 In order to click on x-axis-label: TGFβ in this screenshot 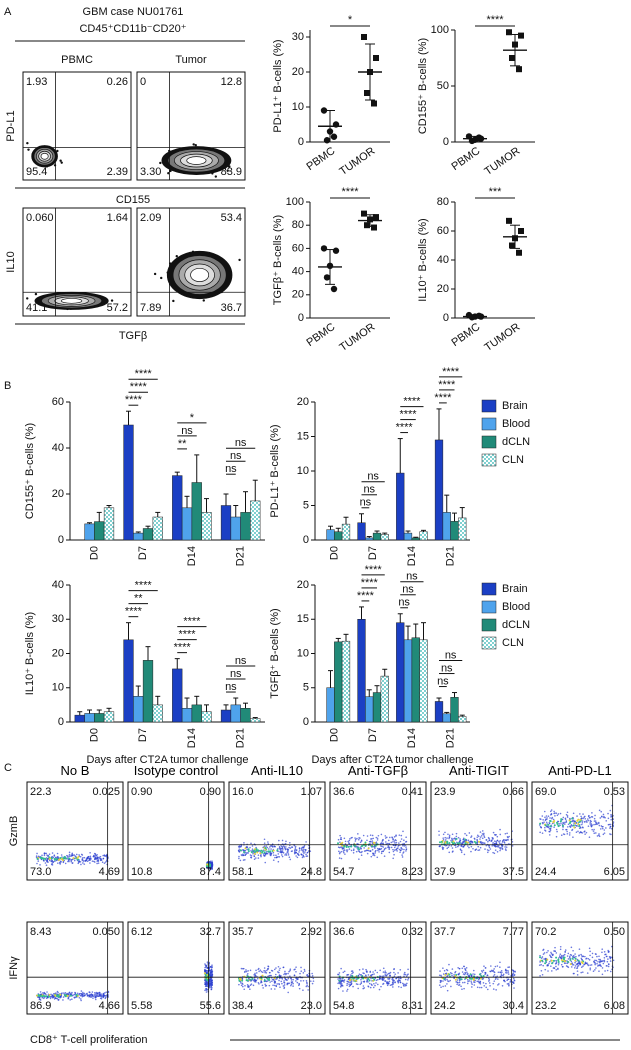, I will do `click(133, 336)`.